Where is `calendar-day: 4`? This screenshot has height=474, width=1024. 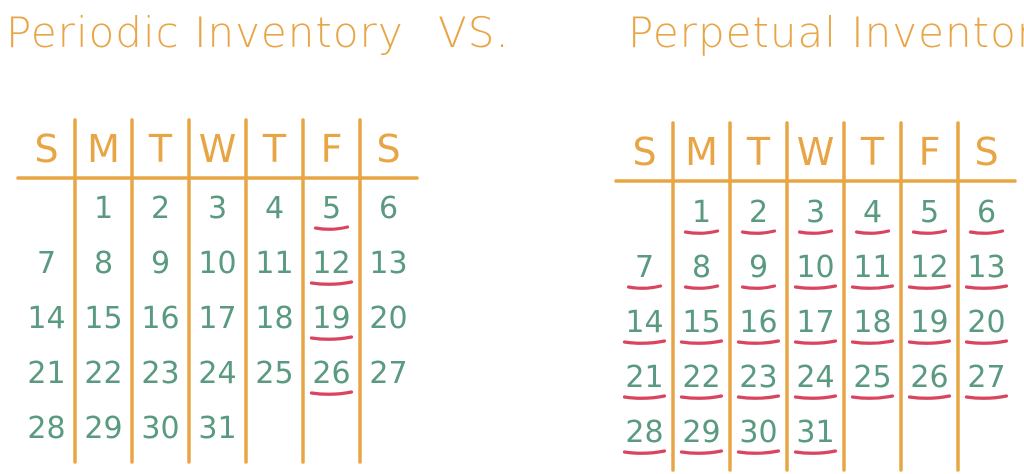
calendar-day: 4 is located at coordinates (872, 212).